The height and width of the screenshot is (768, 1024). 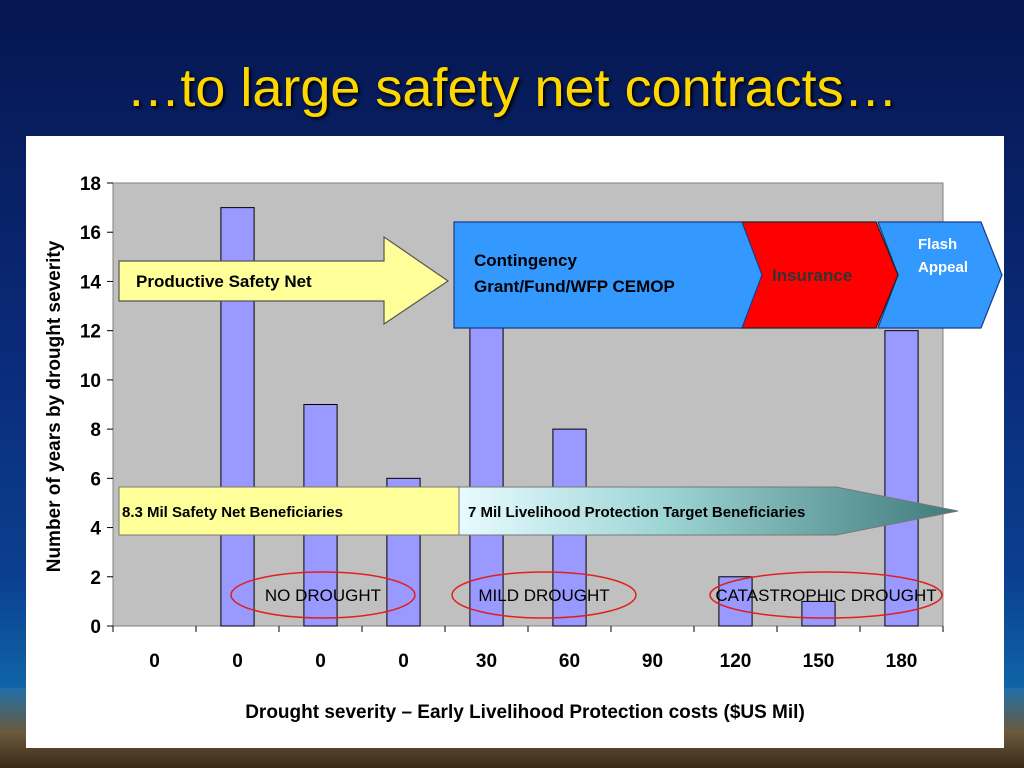 I want to click on no-drought-label: NO DROUGHT, so click(x=323, y=595).